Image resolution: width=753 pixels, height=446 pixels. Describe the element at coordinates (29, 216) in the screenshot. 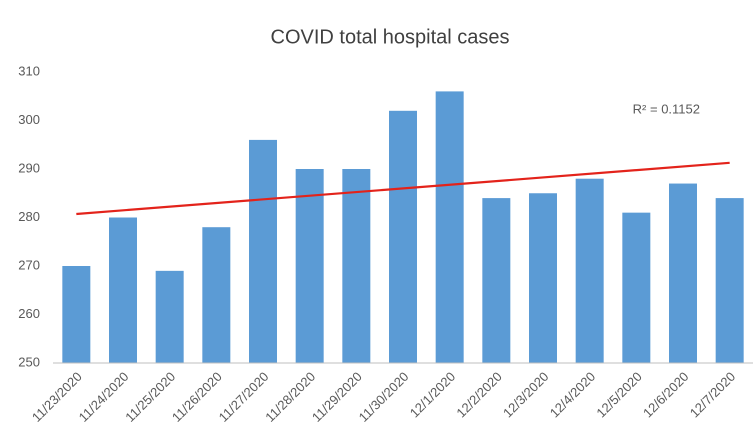

I see `y-tick-label: 280` at that location.